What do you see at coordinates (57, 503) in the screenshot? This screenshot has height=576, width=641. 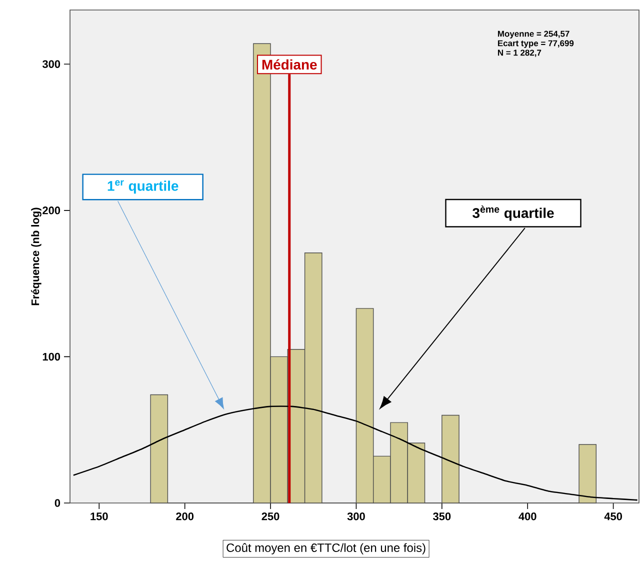 I see `y-tick-label: 0` at bounding box center [57, 503].